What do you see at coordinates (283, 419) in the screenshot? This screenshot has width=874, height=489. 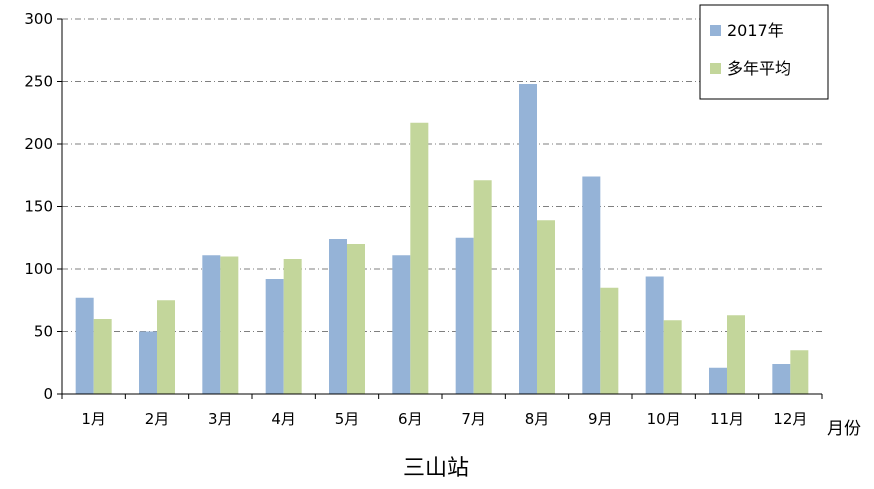 I see `x-tick-label: 4月` at bounding box center [283, 419].